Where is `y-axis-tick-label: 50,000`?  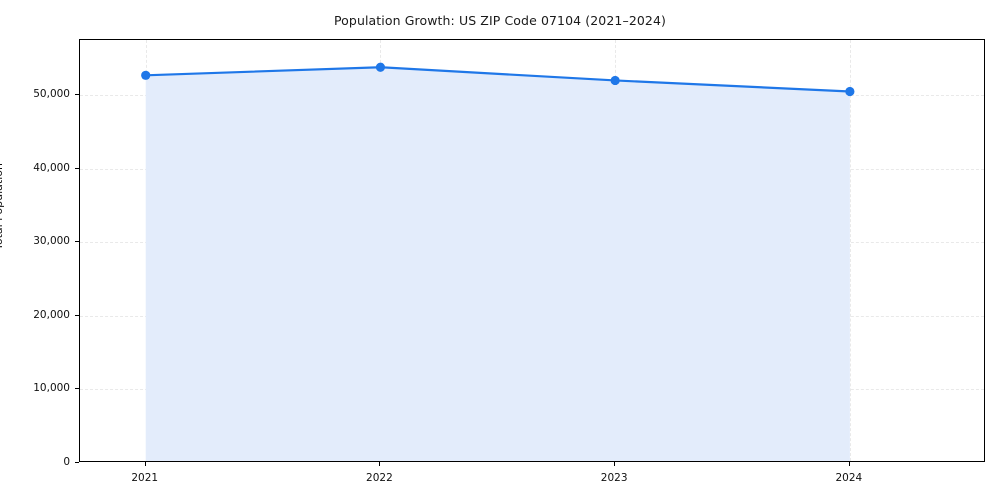
y-axis-tick-label: 50,000 is located at coordinates (51, 94).